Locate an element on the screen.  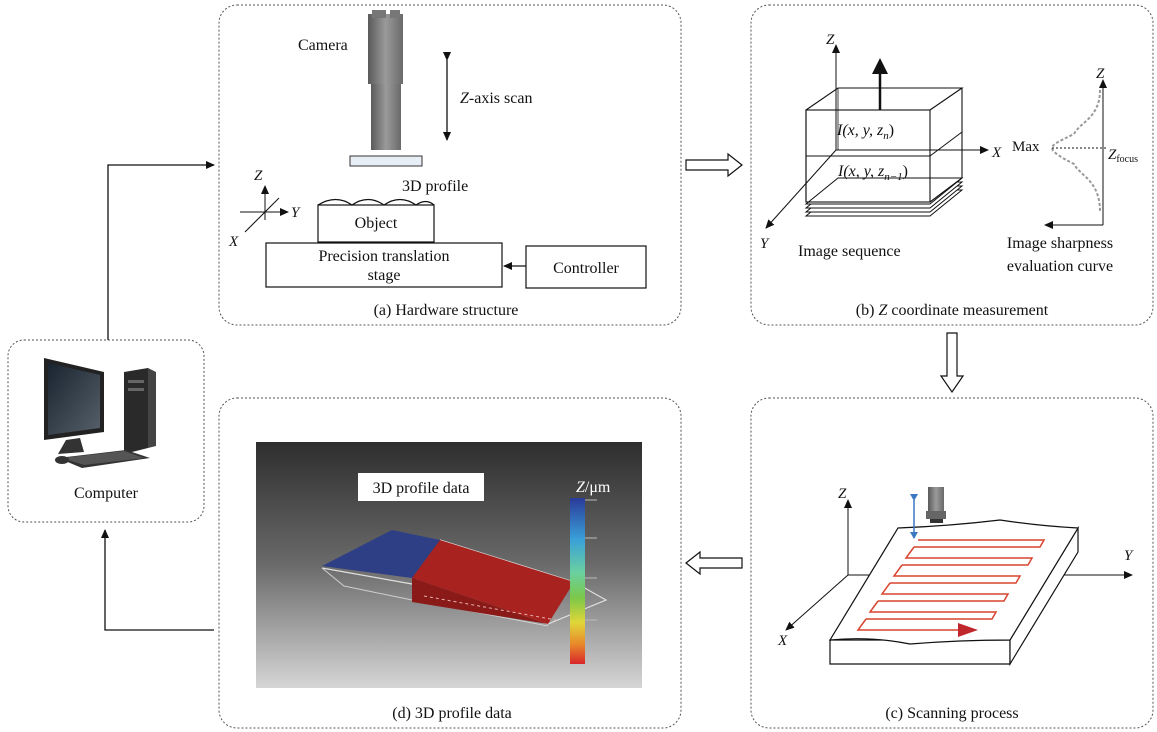
stack-up-arrow is located at coordinates (880, 84).